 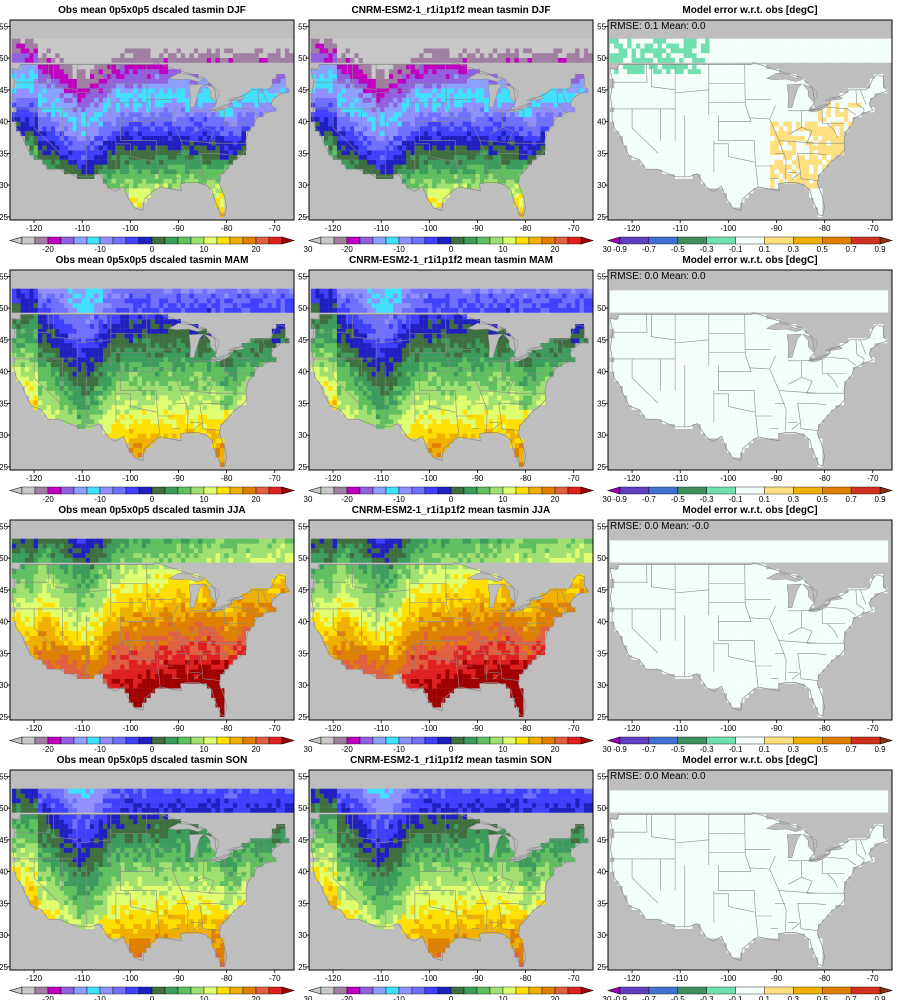 I want to click on y-tick-label: 40, so click(x=302, y=122).